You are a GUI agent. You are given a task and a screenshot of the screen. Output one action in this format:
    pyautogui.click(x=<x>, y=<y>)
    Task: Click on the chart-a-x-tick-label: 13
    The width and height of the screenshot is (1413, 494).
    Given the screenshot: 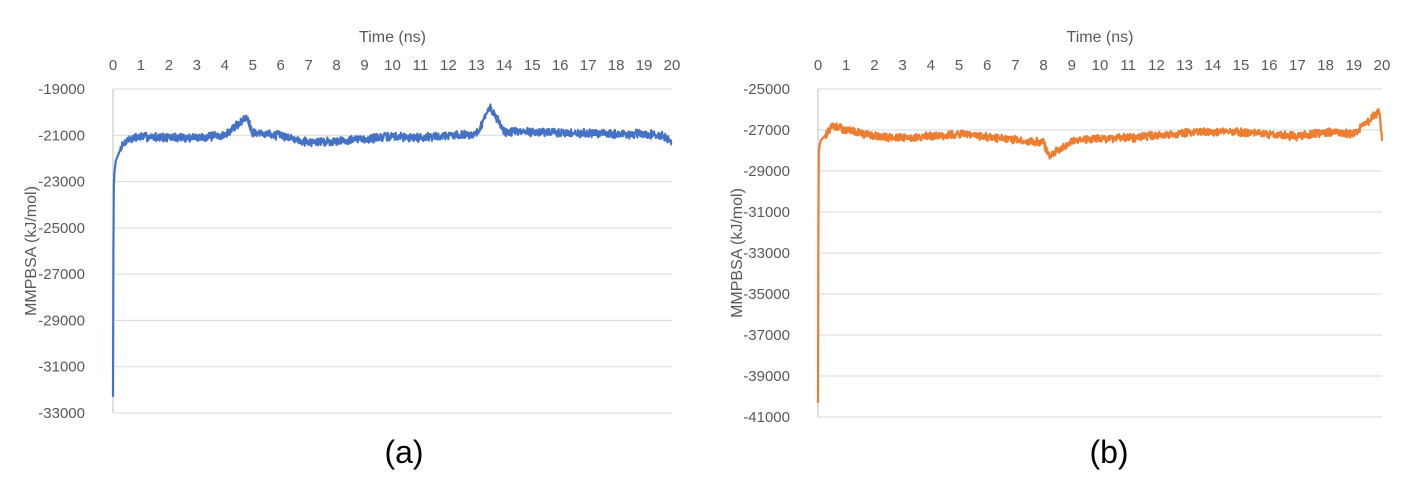 What is the action you would take?
    pyautogui.click(x=476, y=65)
    